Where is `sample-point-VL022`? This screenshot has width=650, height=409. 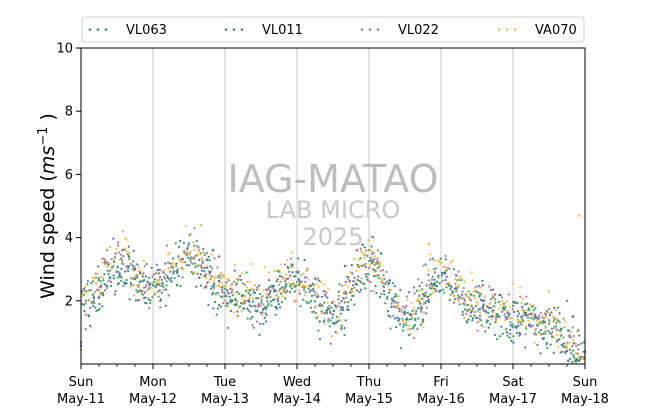 sample-point-VL022 is located at coordinates (357, 250).